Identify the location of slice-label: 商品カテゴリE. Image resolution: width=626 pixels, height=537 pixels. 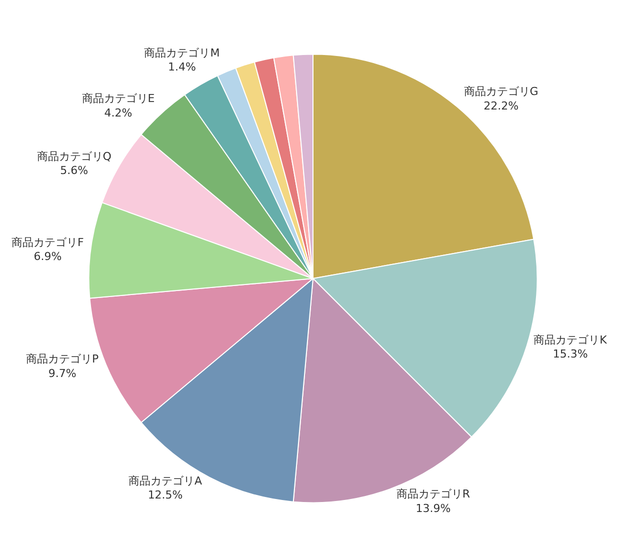
(118, 99).